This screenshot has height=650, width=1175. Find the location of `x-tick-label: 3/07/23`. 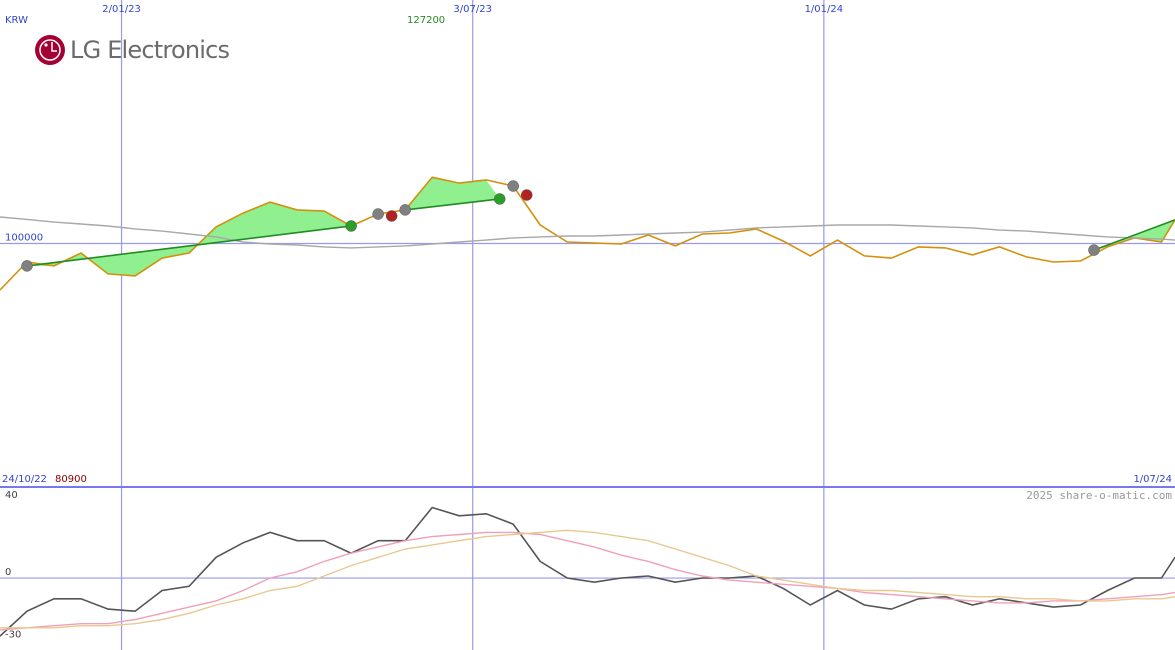

x-tick-label: 3/07/23 is located at coordinates (472, 9).